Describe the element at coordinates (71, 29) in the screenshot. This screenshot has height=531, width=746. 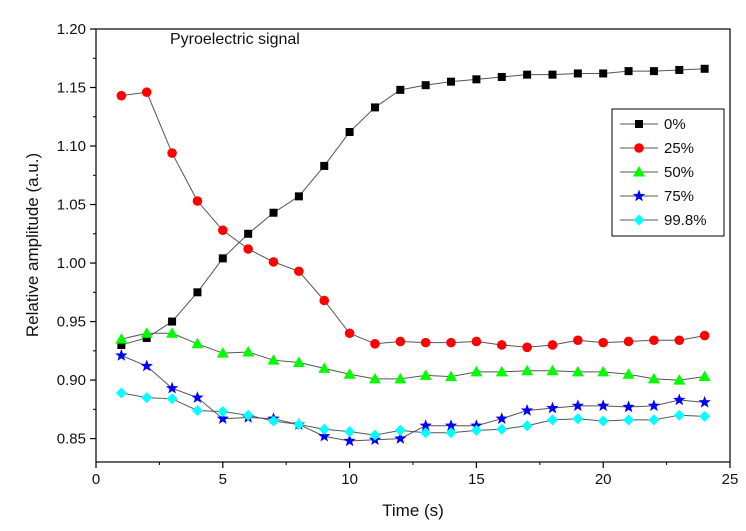
I see `y-tick-label: 1.20` at that location.